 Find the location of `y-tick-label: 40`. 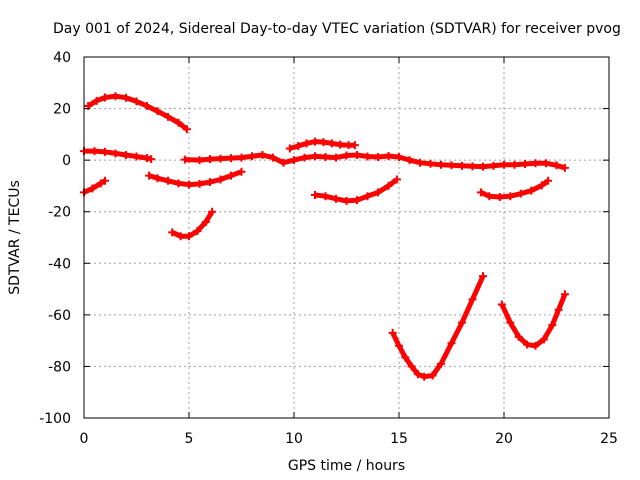

y-tick-label: 40 is located at coordinates (62, 58).